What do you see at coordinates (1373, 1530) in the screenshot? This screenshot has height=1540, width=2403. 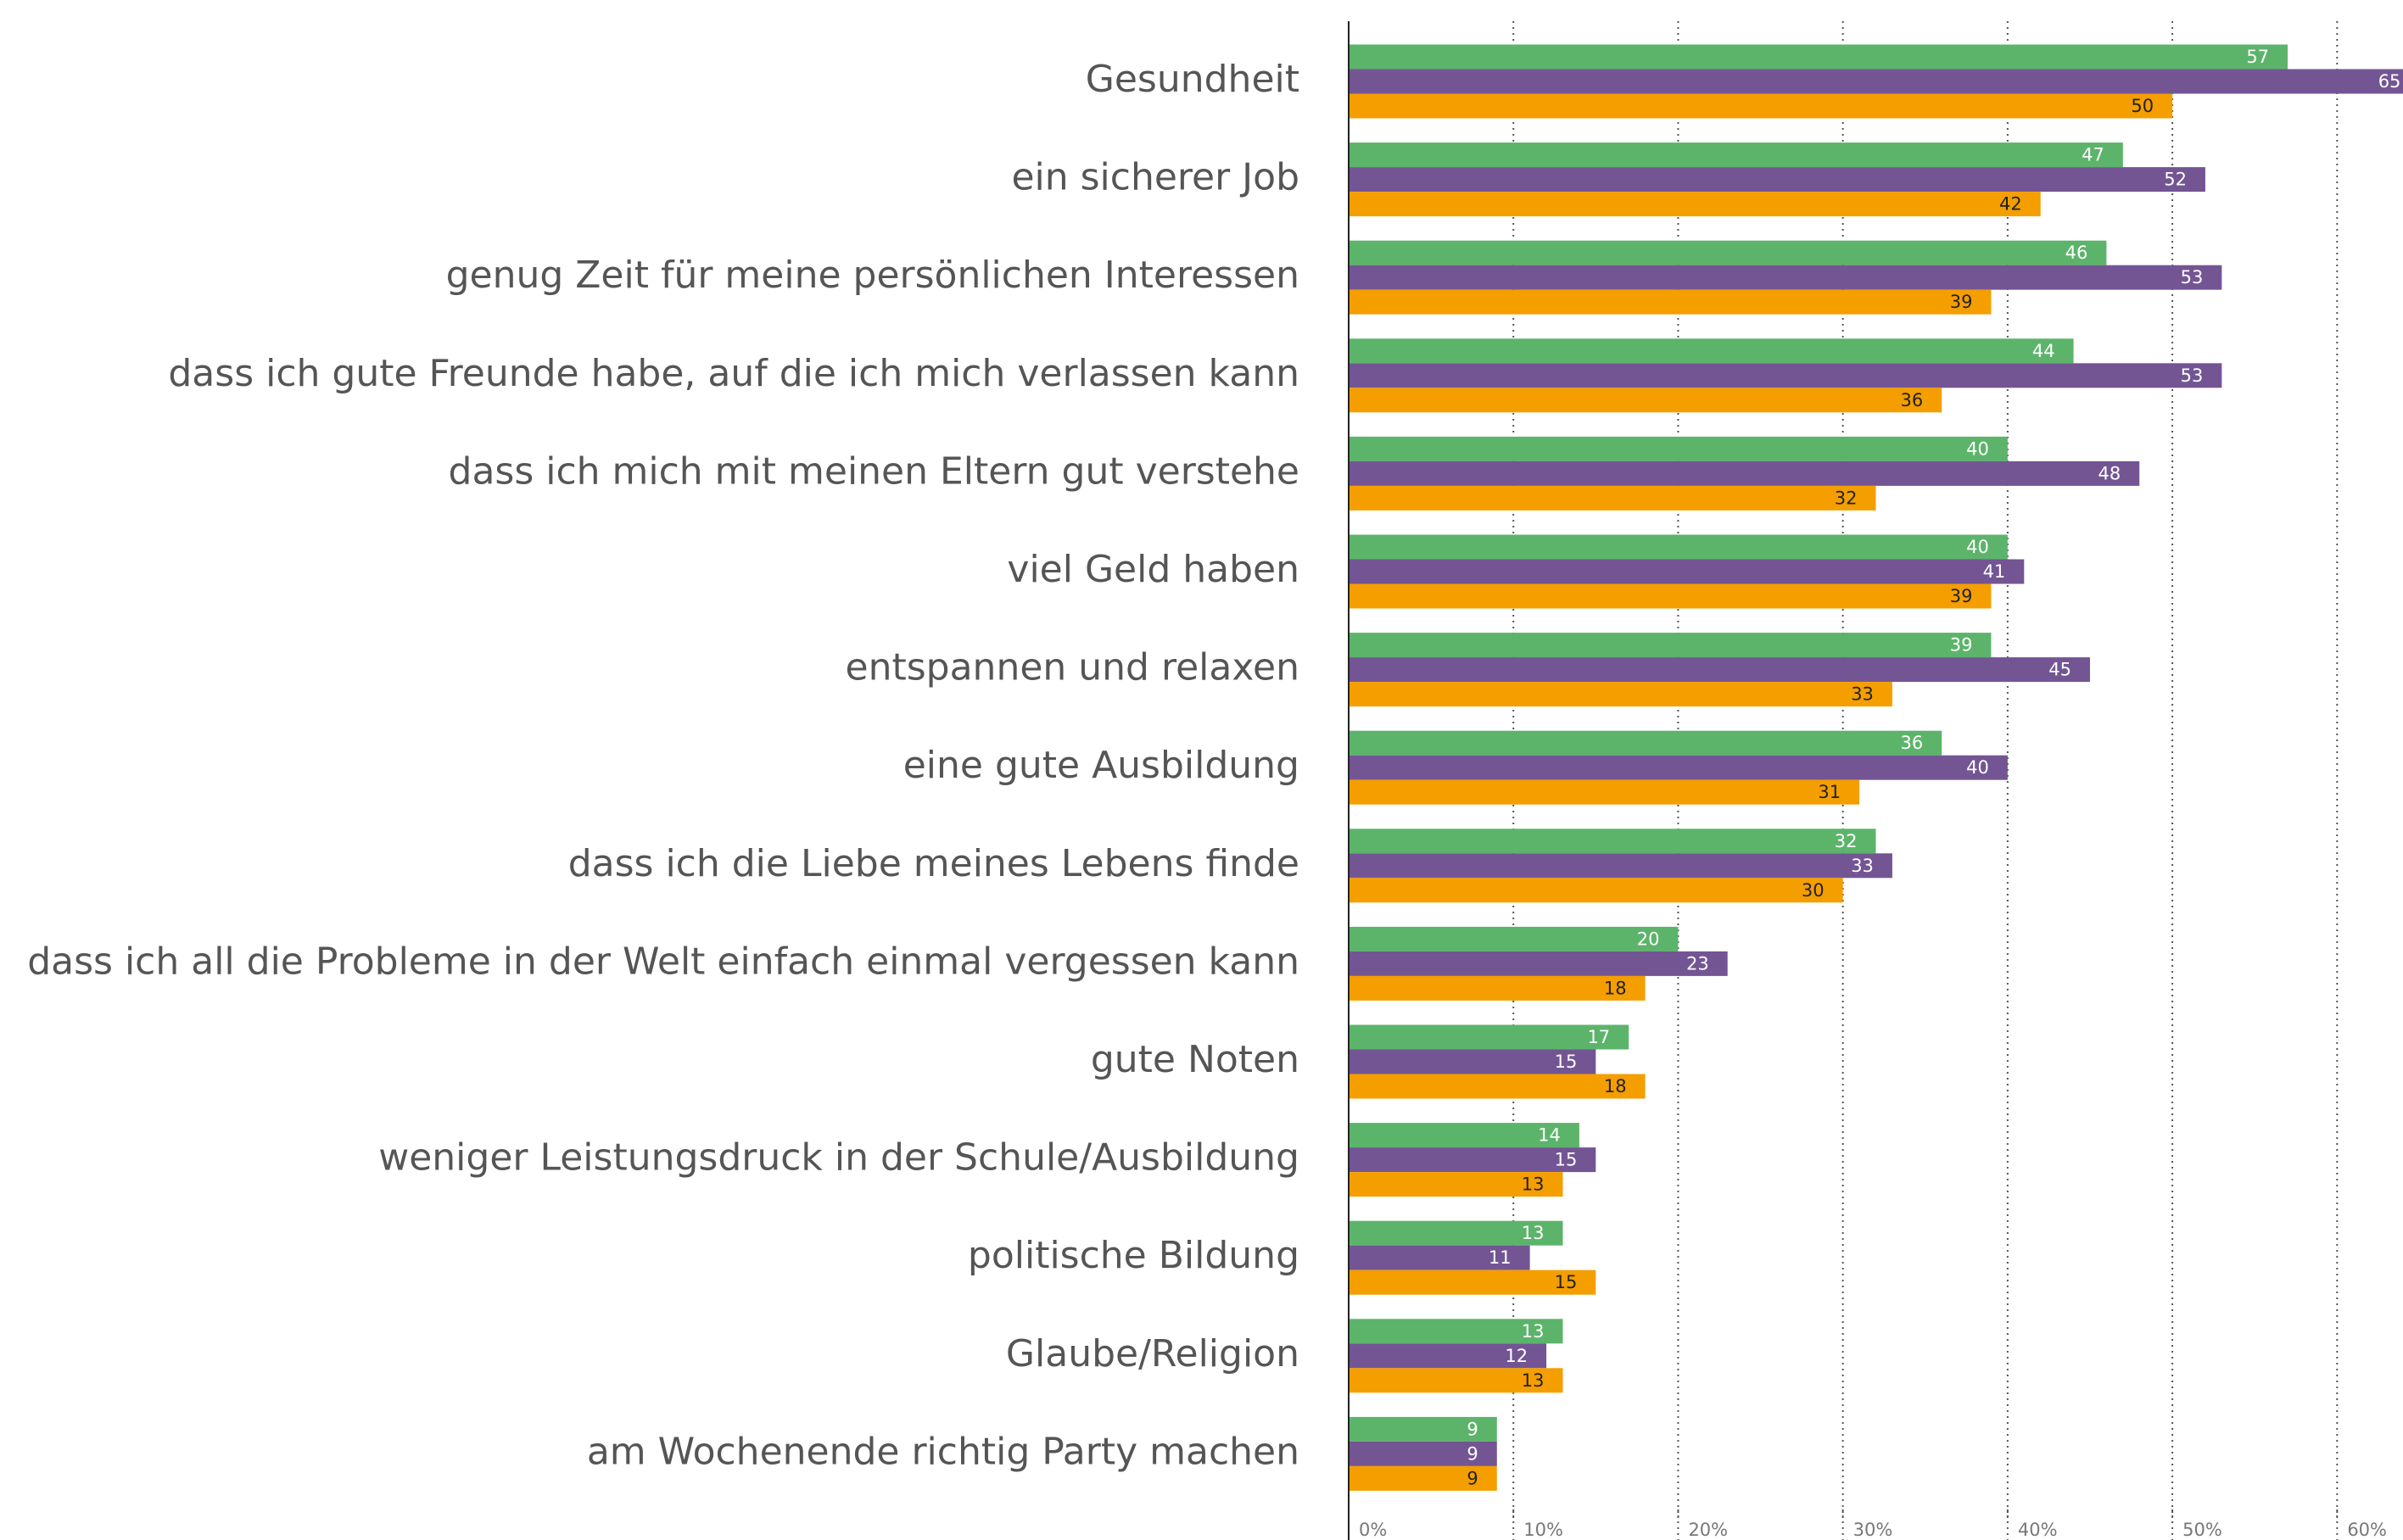 I see `x-tick-label: 0%` at bounding box center [1373, 1530].